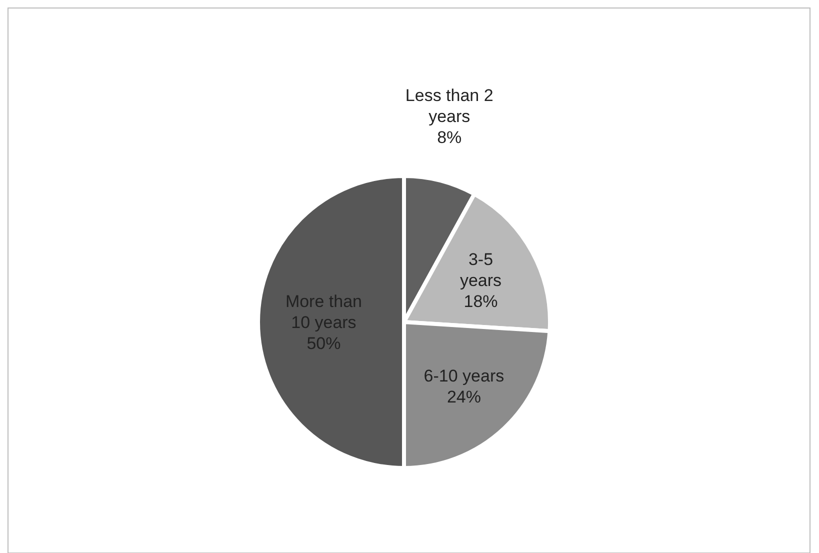 The height and width of the screenshot is (553, 819). What do you see at coordinates (481, 301) in the screenshot?
I see `data-label: 18%` at bounding box center [481, 301].